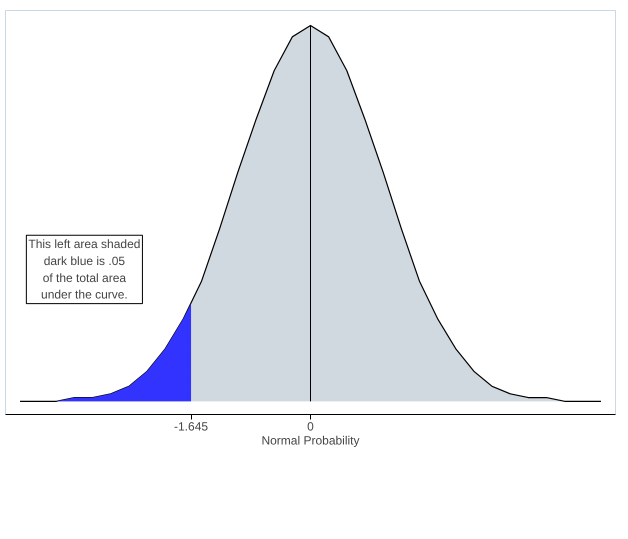 The height and width of the screenshot is (539, 628). I want to click on annotation: This left area shaded dark blue is .05 of the total area under the curve., so click(84, 269).